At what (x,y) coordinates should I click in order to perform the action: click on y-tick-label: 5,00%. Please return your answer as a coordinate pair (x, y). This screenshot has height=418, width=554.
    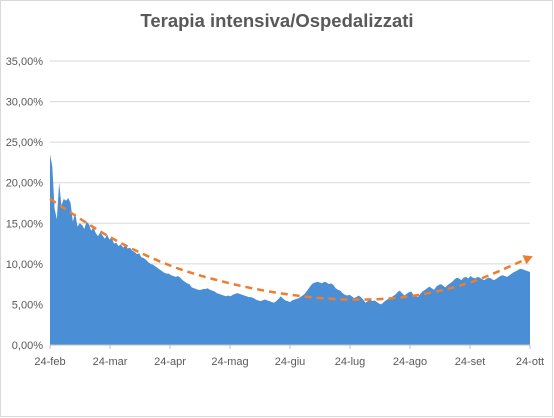
    Looking at the image, I should click on (27, 305).